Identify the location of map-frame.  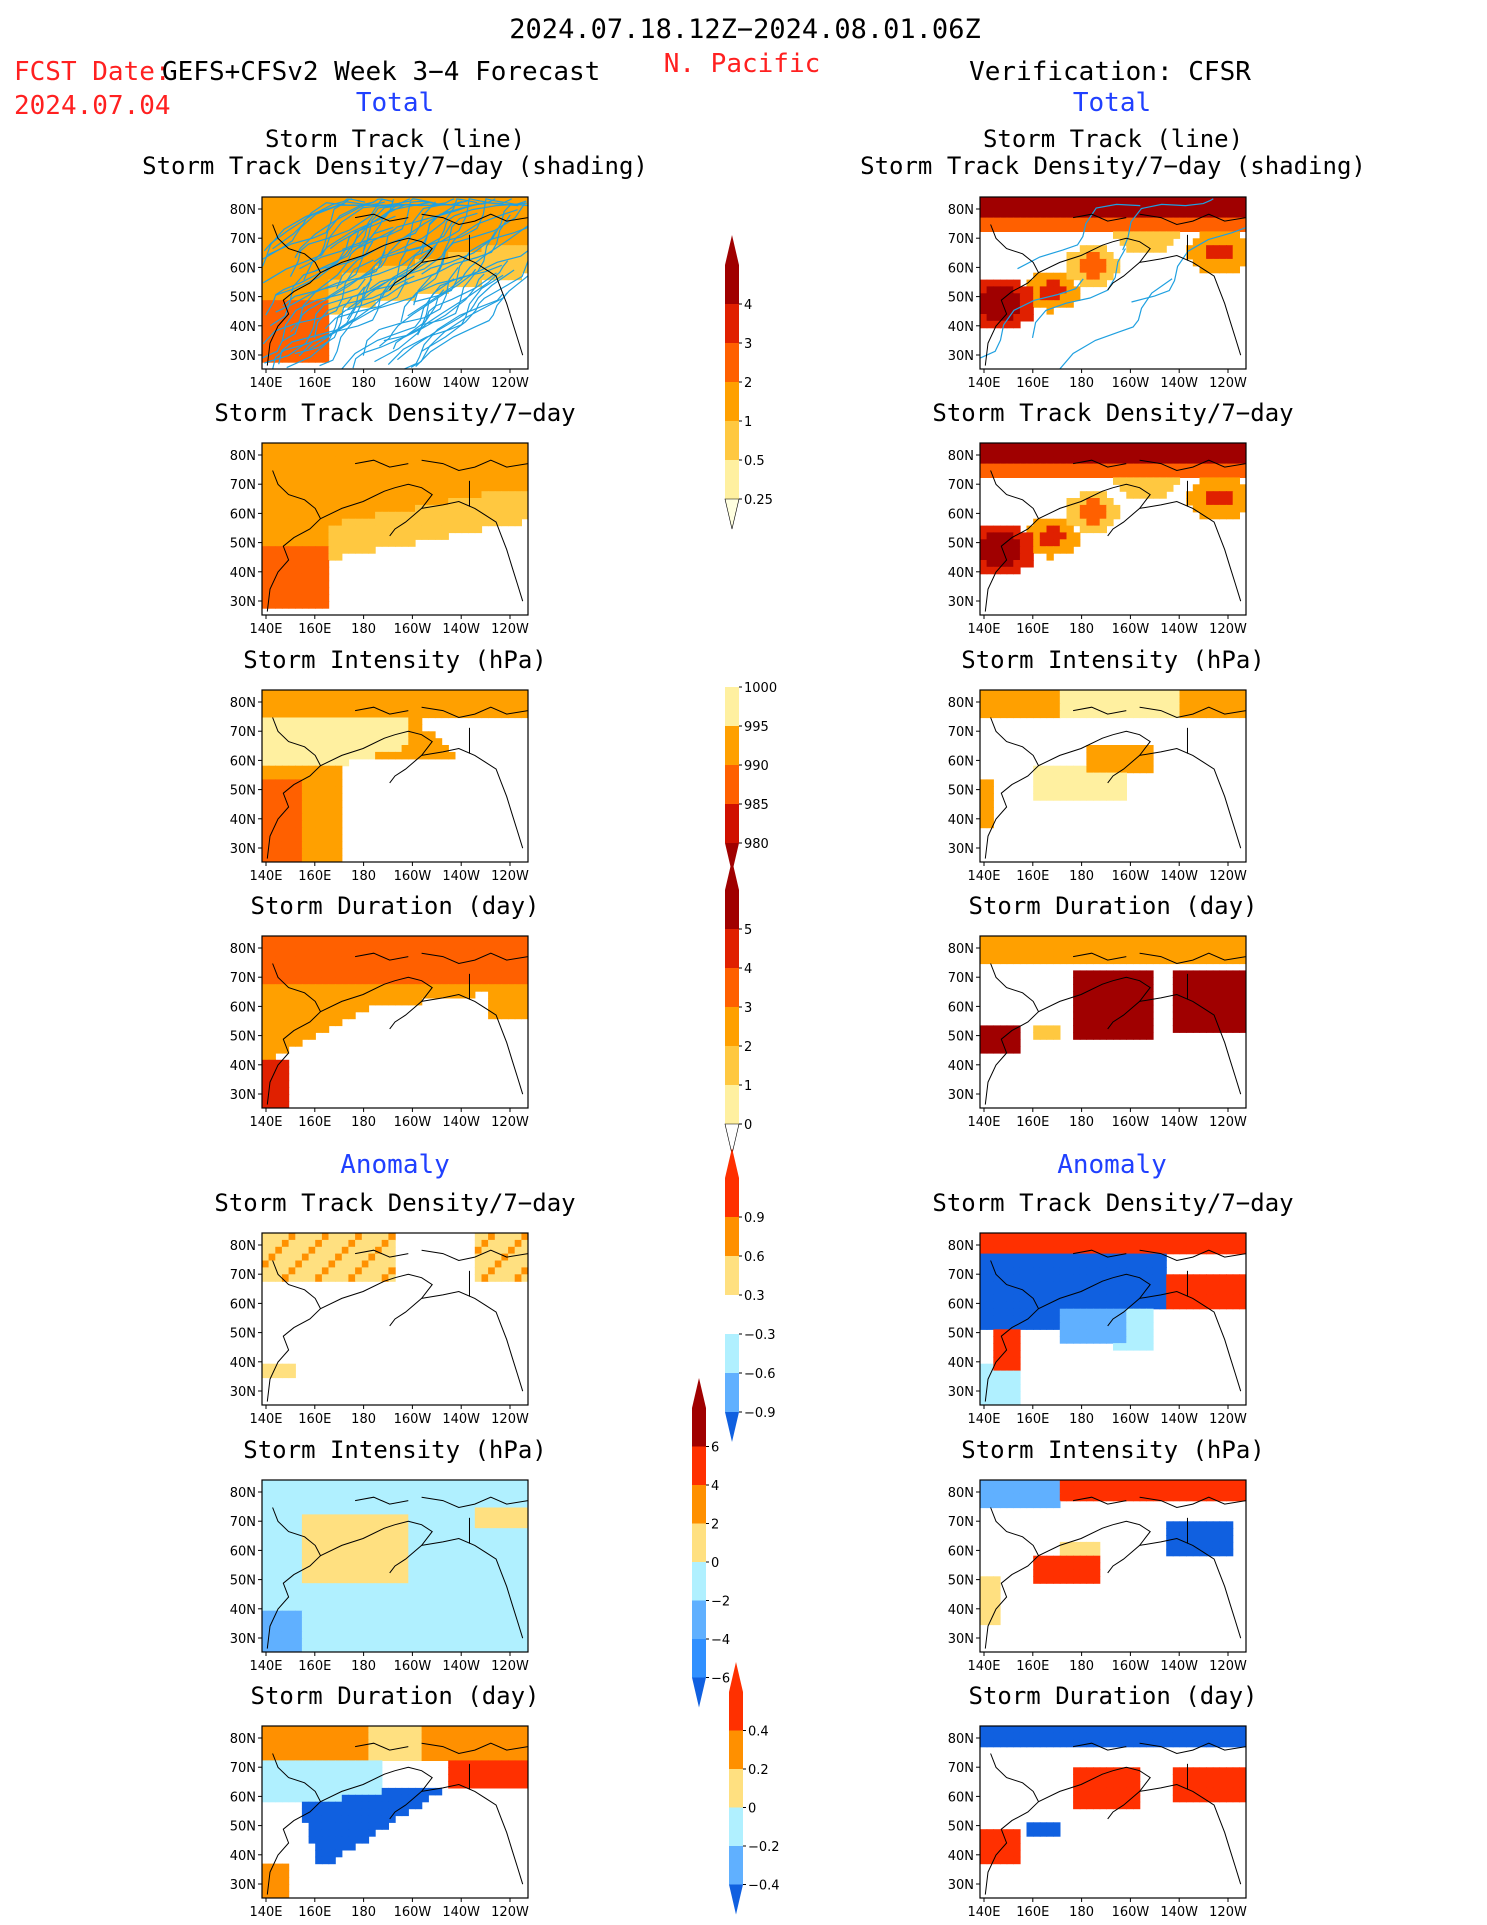
(395, 529).